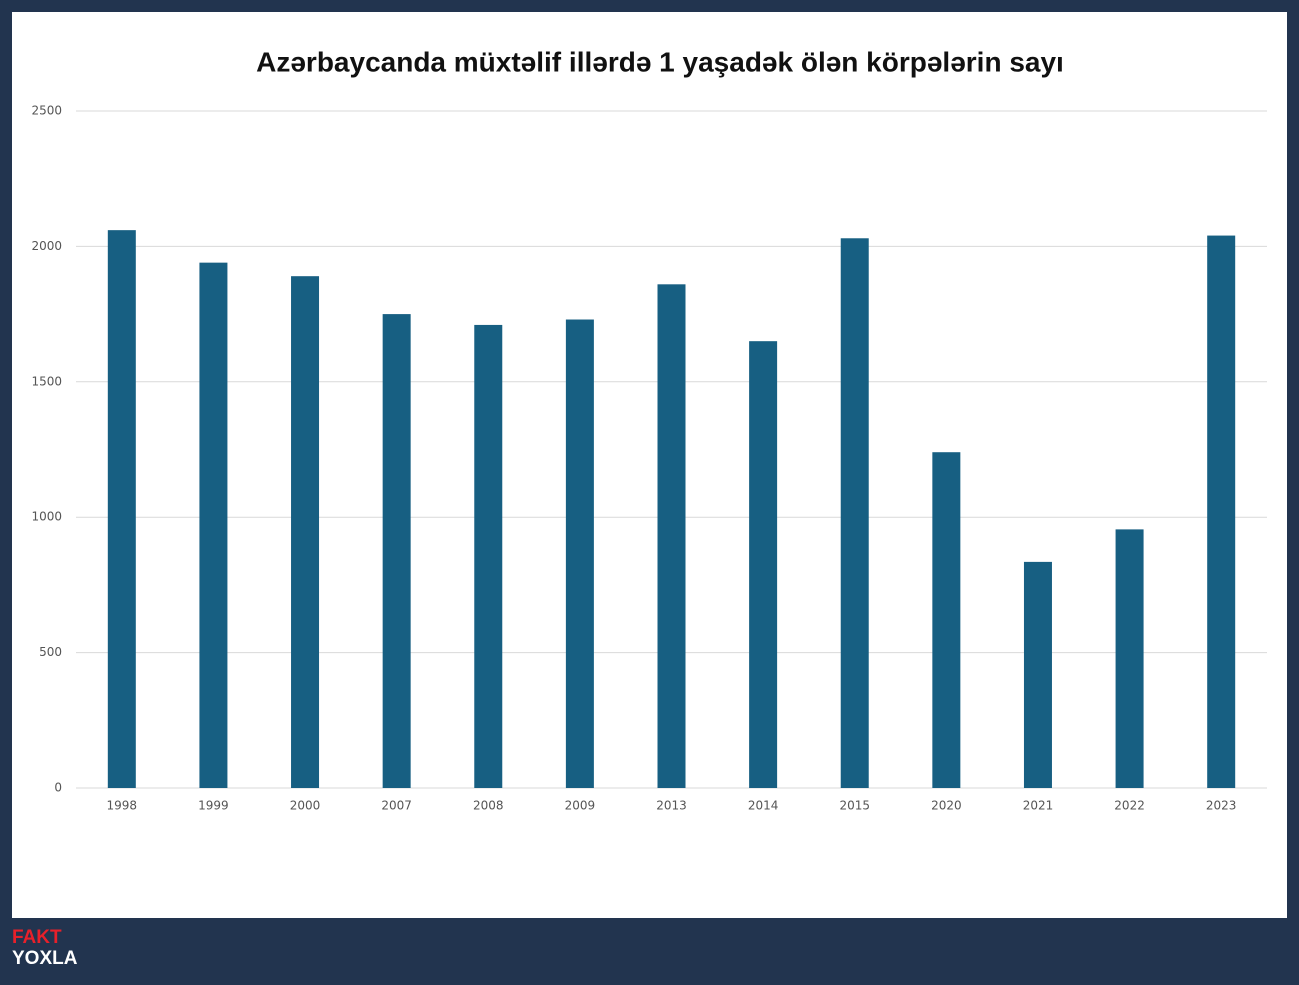  What do you see at coordinates (46, 381) in the screenshot?
I see `y-tick-label: 1500` at bounding box center [46, 381].